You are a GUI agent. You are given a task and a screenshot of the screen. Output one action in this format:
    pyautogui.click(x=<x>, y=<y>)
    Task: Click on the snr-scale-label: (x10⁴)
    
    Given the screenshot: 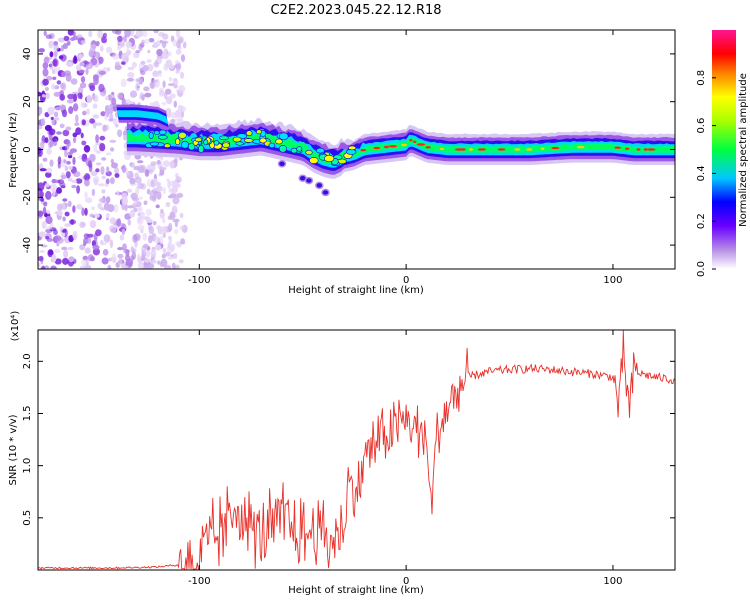 What is the action you would take?
    pyautogui.click(x=15, y=326)
    